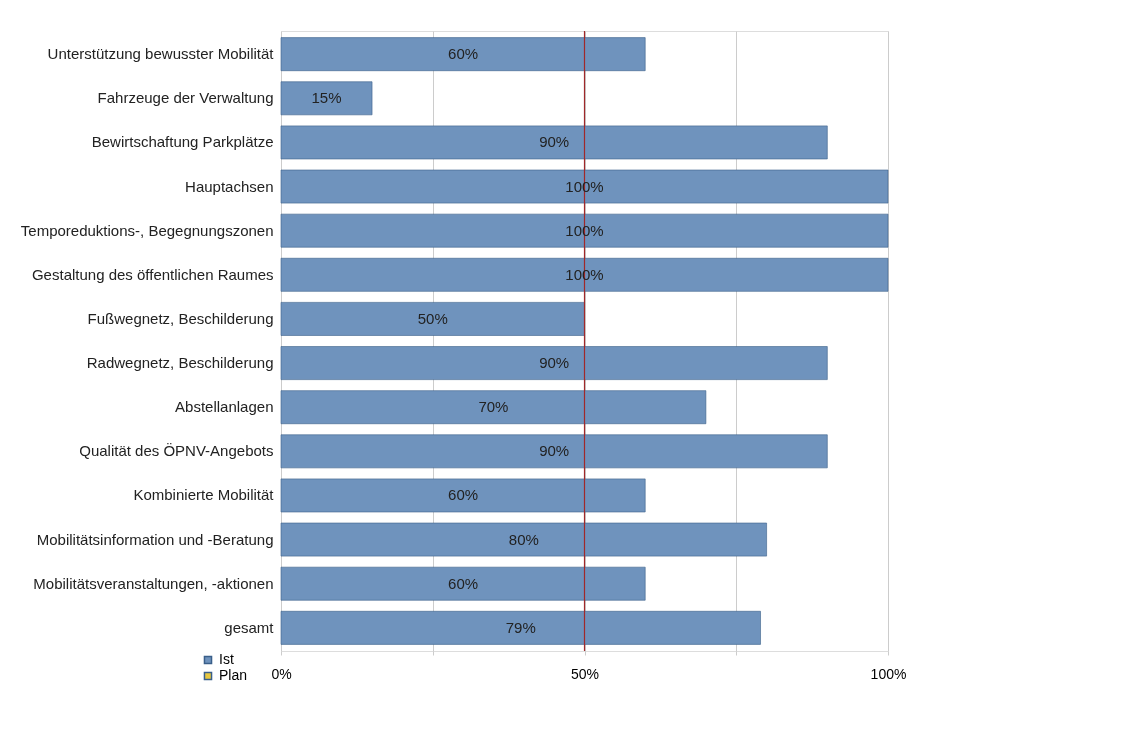 This screenshot has width=1130, height=745. I want to click on data-label: 50%, so click(432, 318).